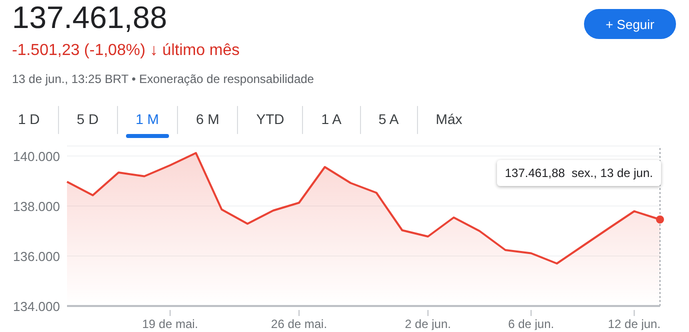  What do you see at coordinates (331, 120) in the screenshot?
I see `text: 1 A` at bounding box center [331, 120].